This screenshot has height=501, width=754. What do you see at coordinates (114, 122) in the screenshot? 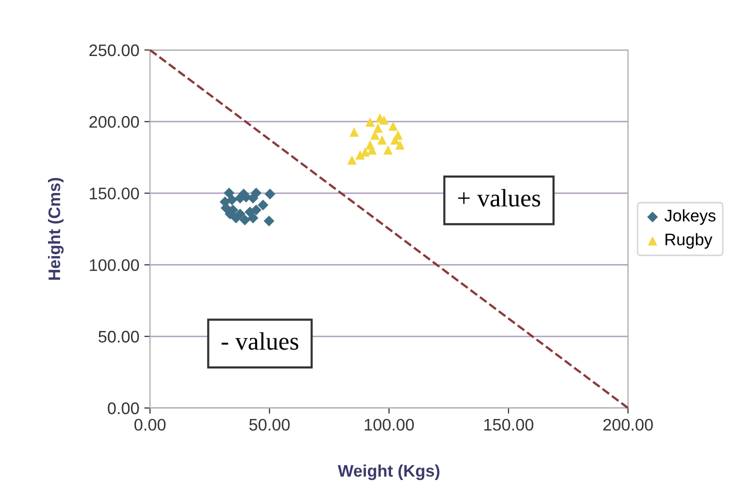
I see `y-tick-label: 200.00` at bounding box center [114, 122].